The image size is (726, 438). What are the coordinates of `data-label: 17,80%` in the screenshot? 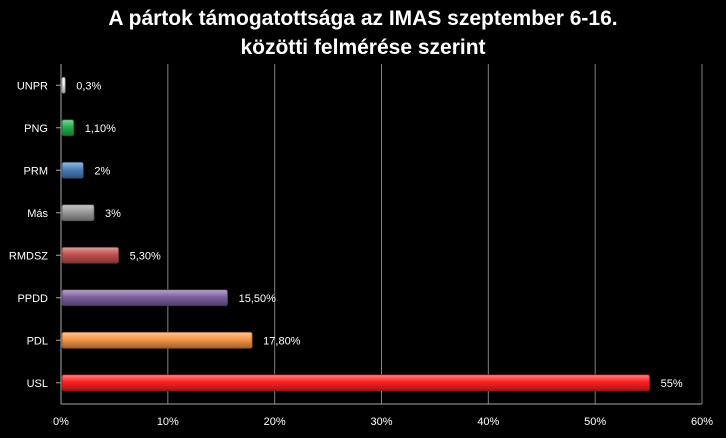 It's located at (282, 341).